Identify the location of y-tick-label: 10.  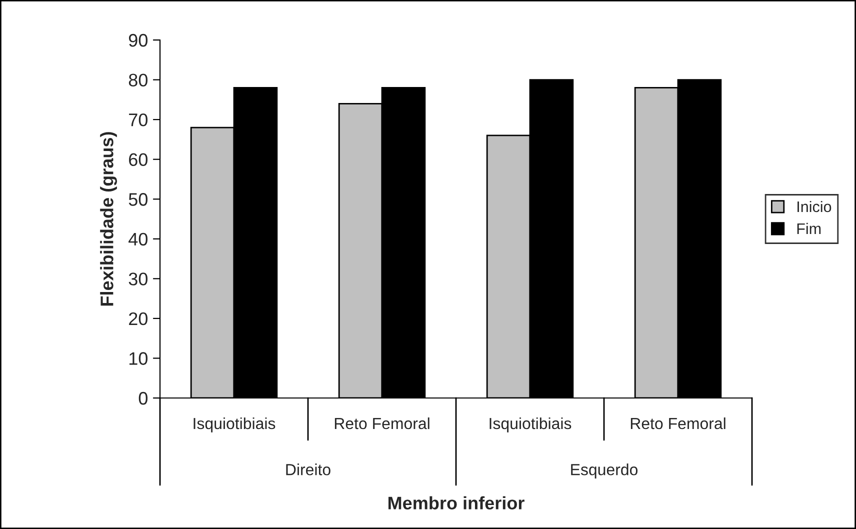
(138, 358).